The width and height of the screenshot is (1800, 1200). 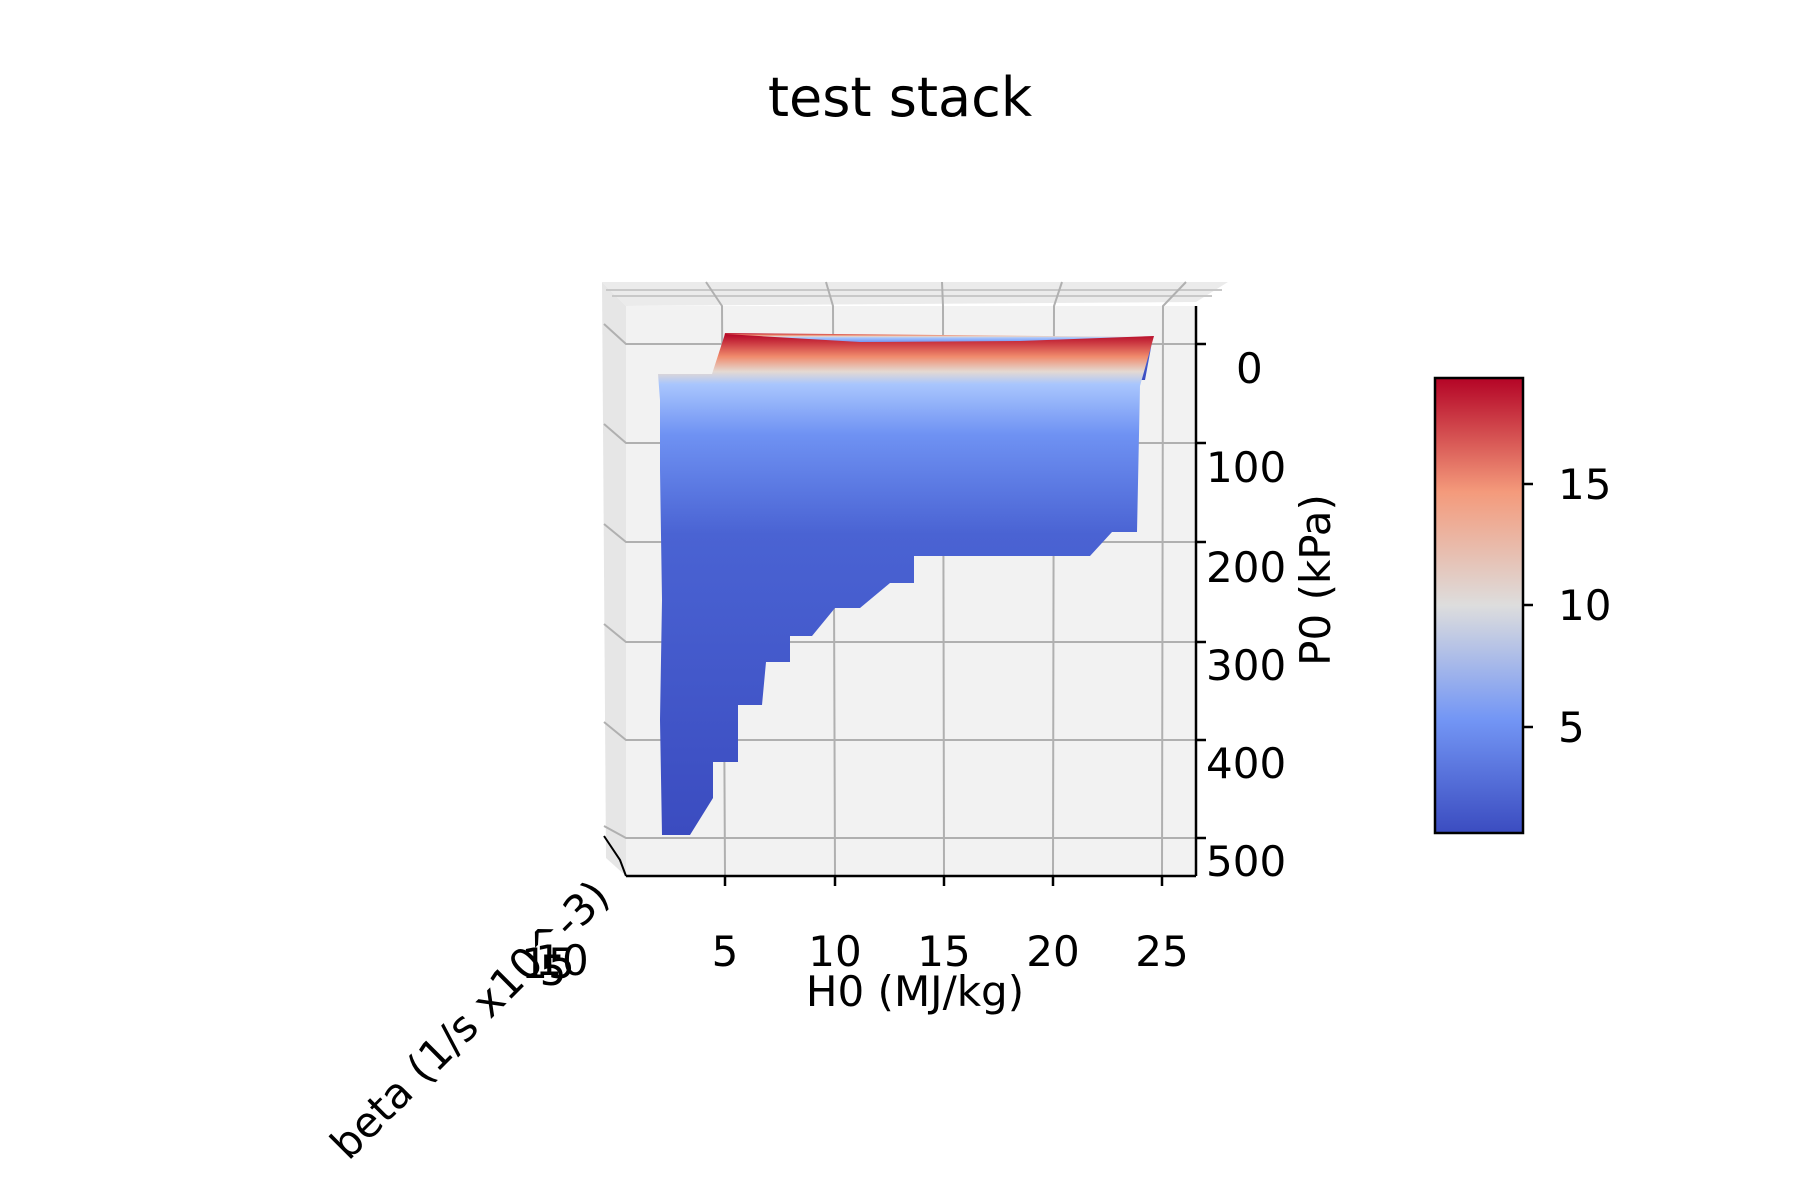 What do you see at coordinates (1052, 951) in the screenshot?
I see `x-tick-label: 20` at bounding box center [1052, 951].